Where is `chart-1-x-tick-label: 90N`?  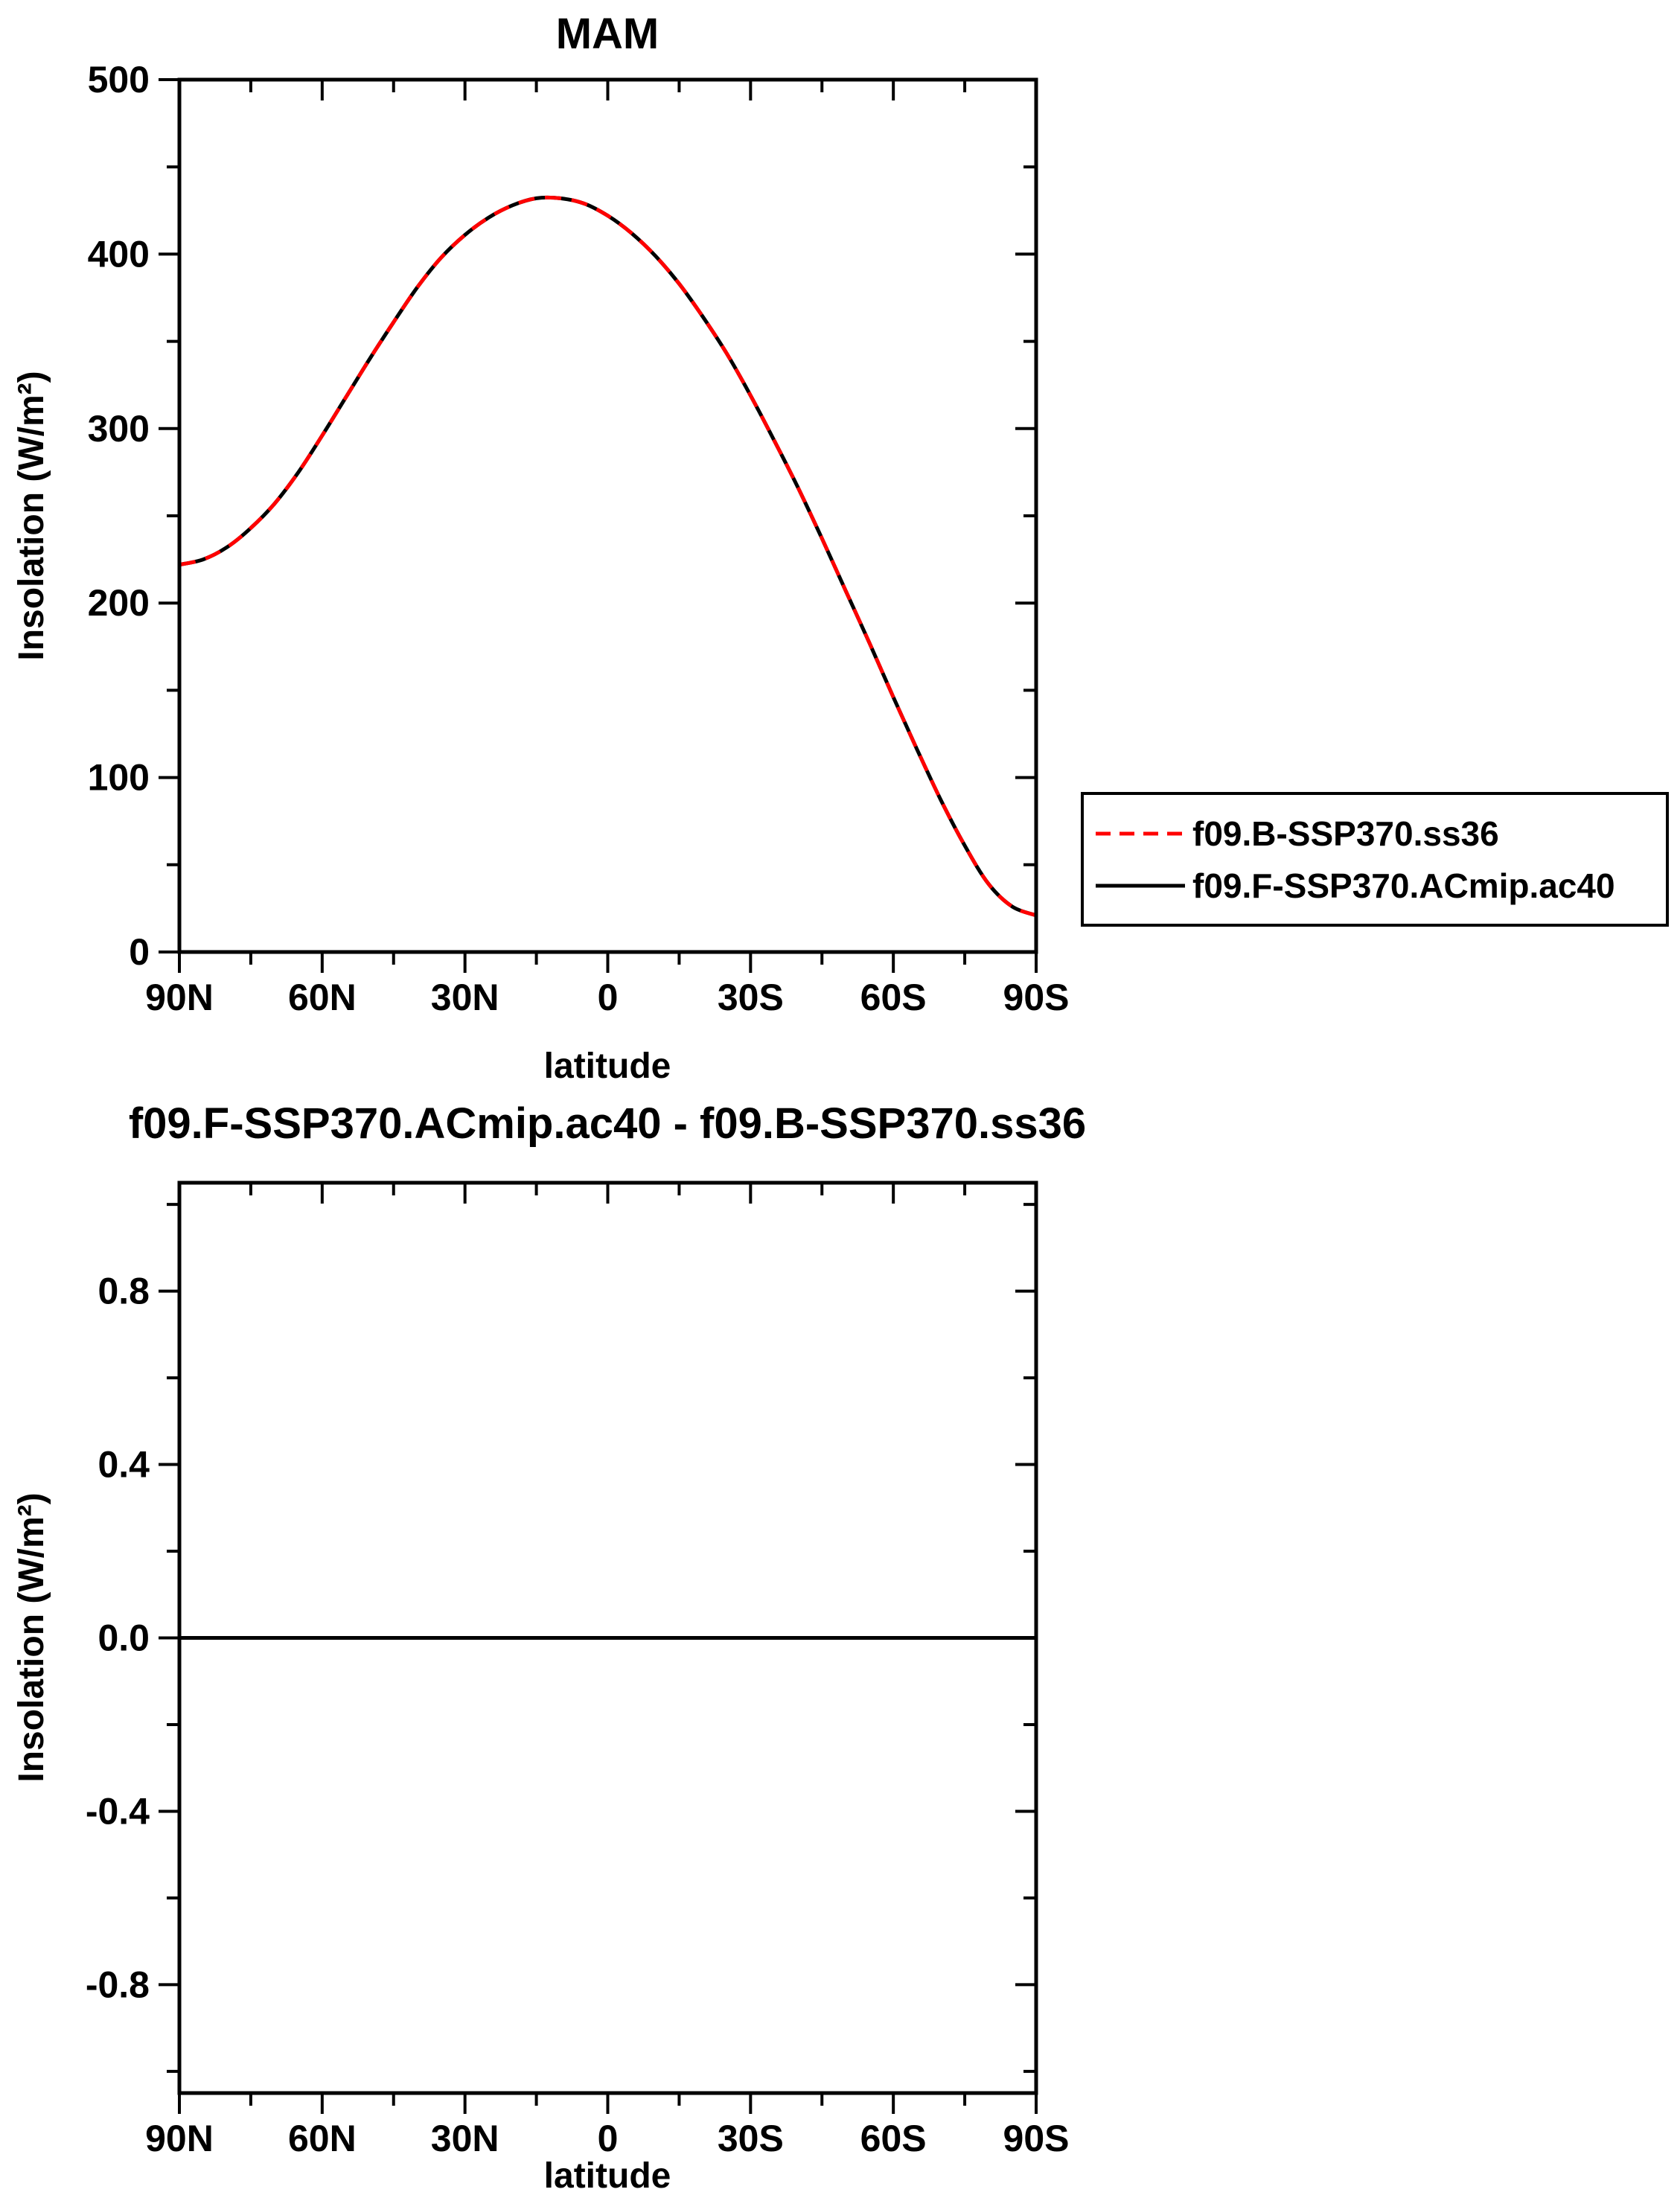
chart-1-x-tick-label: 90N is located at coordinates (179, 2138).